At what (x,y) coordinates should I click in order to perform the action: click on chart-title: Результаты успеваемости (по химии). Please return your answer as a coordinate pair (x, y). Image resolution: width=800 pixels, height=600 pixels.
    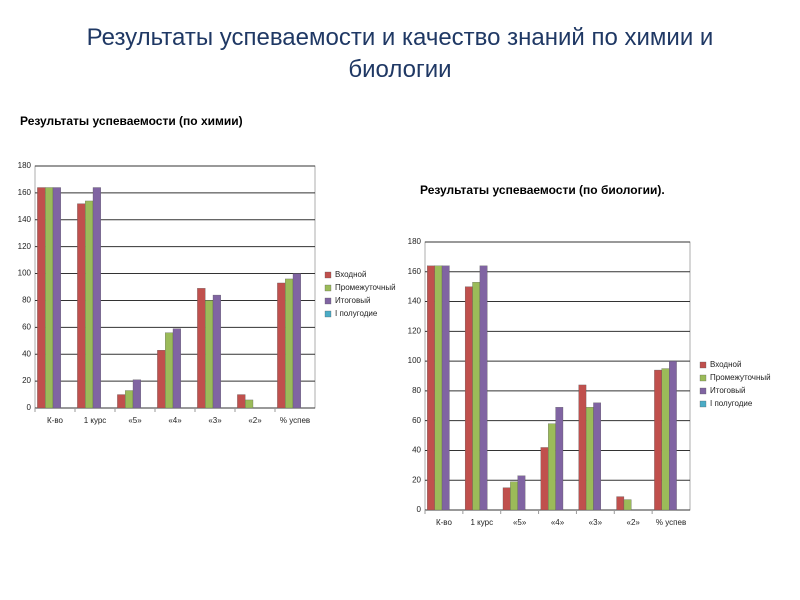
    Looking at the image, I should click on (131, 121).